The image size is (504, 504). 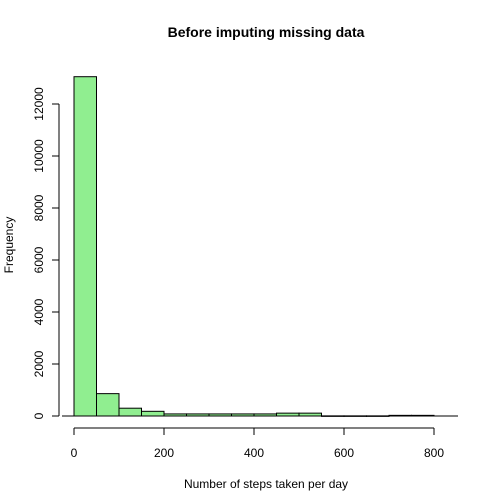 I want to click on y-tick-label: 8000, so click(x=39, y=207).